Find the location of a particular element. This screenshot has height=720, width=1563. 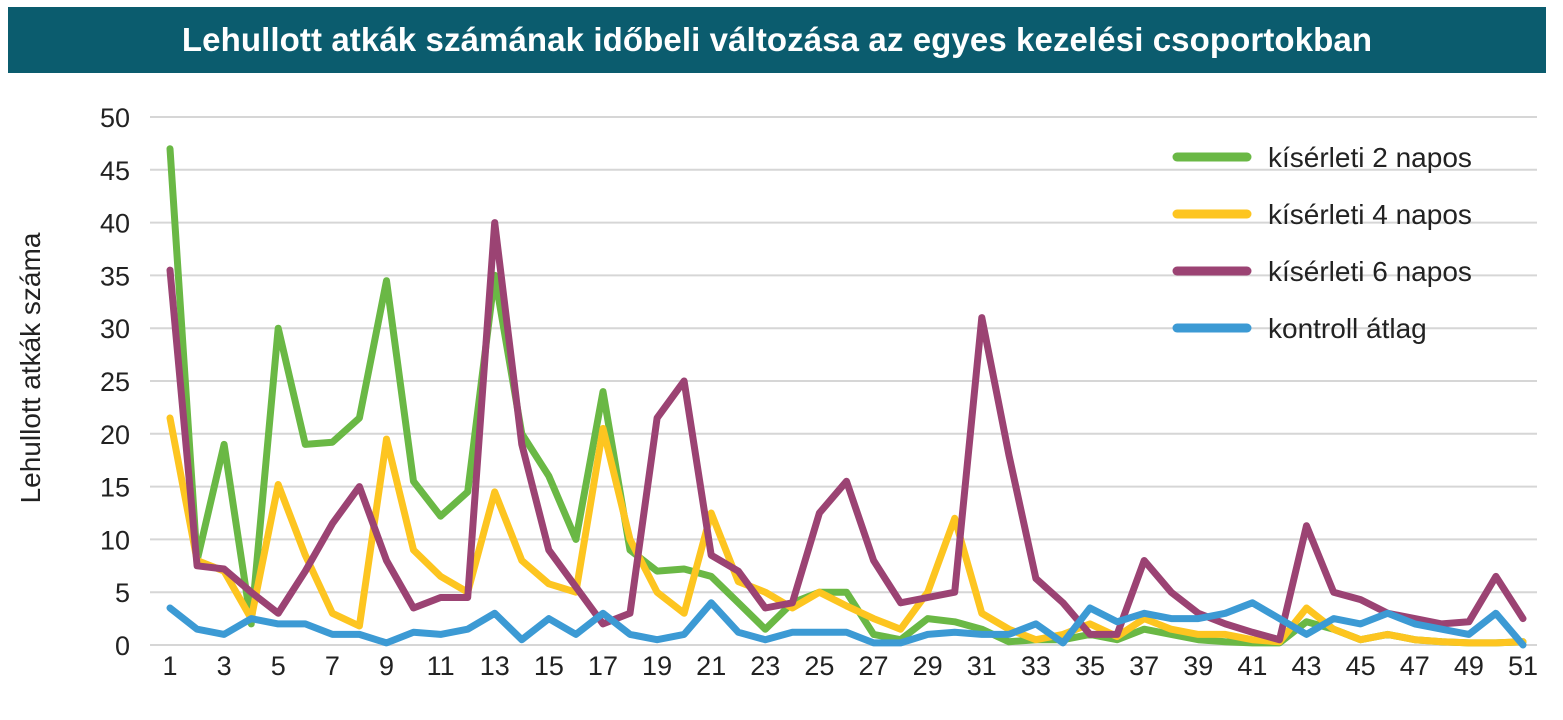

y-tick-label: 45 is located at coordinates (115, 171).